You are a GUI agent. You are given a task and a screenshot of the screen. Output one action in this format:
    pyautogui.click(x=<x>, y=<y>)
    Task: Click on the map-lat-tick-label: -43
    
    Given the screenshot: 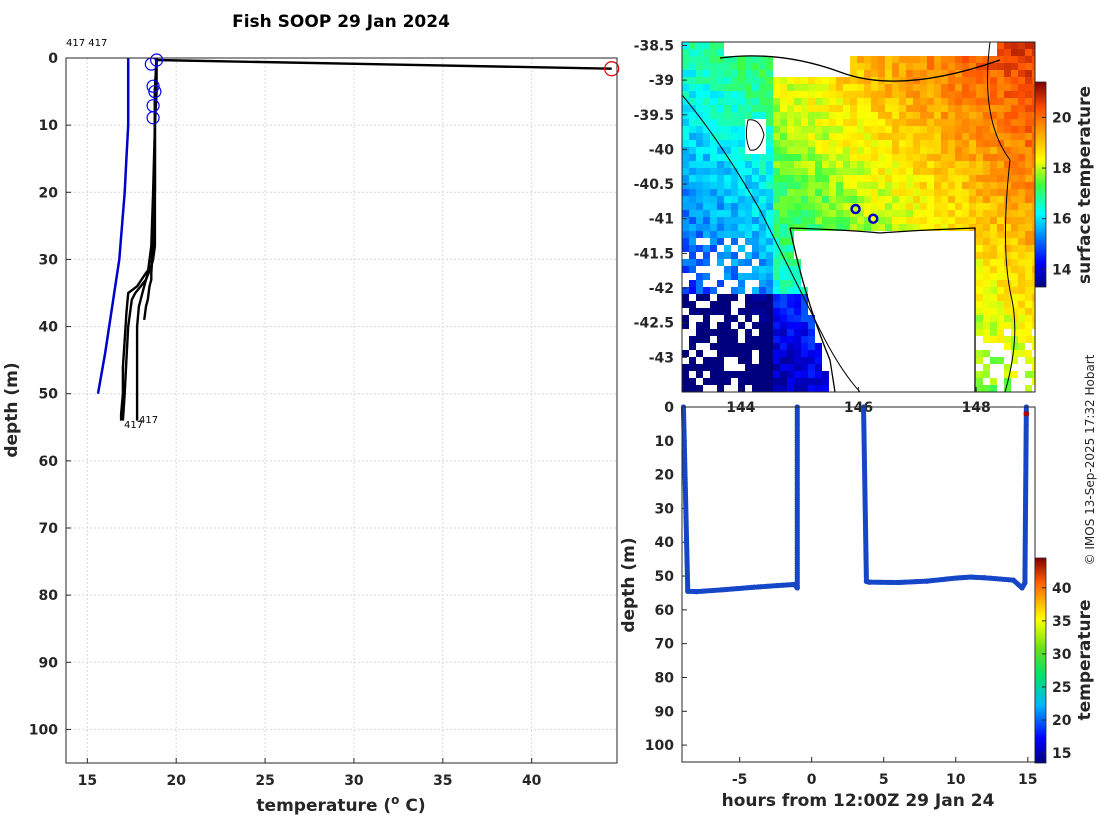 What is the action you would take?
    pyautogui.click(x=661, y=358)
    